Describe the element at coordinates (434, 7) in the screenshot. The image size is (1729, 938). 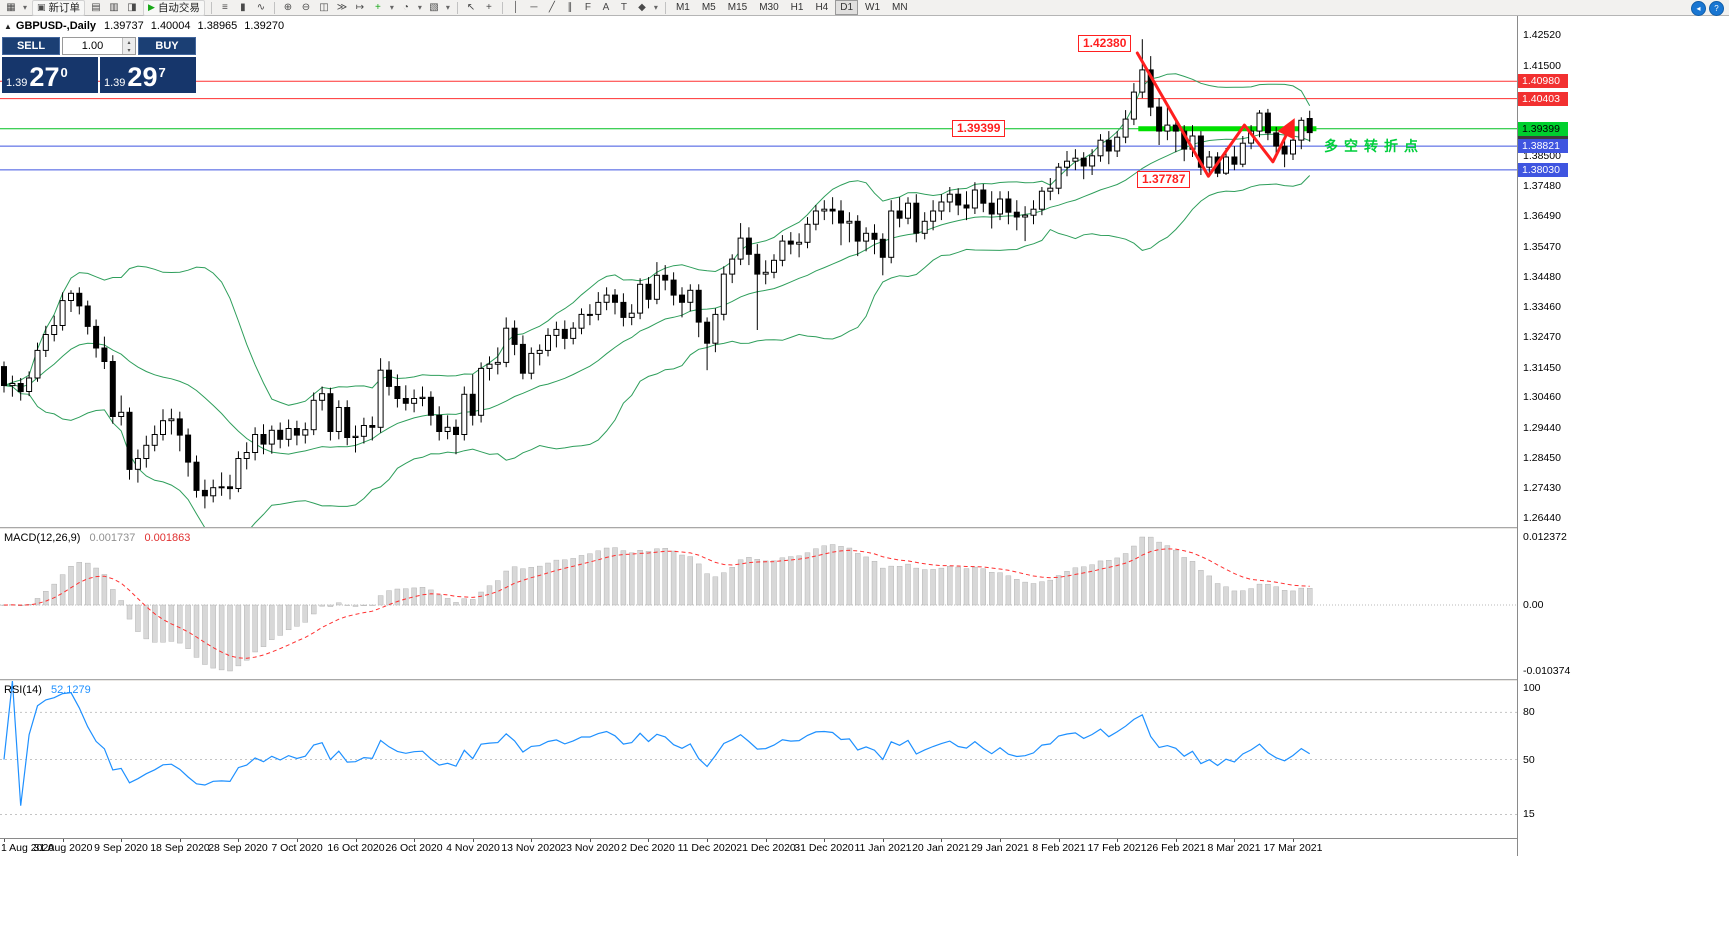
I see `templates-icon: ▧` at that location.